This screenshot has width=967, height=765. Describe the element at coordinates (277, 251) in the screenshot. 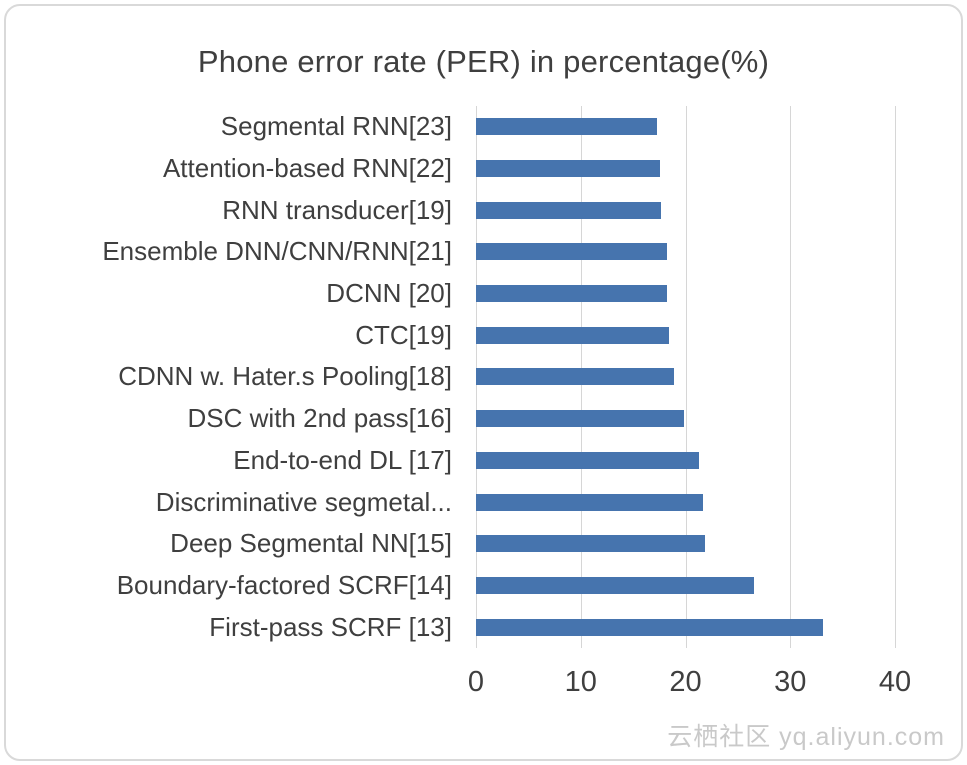

I see `category-label: Ensemble DNN/CNN/RNN[21]` at that location.